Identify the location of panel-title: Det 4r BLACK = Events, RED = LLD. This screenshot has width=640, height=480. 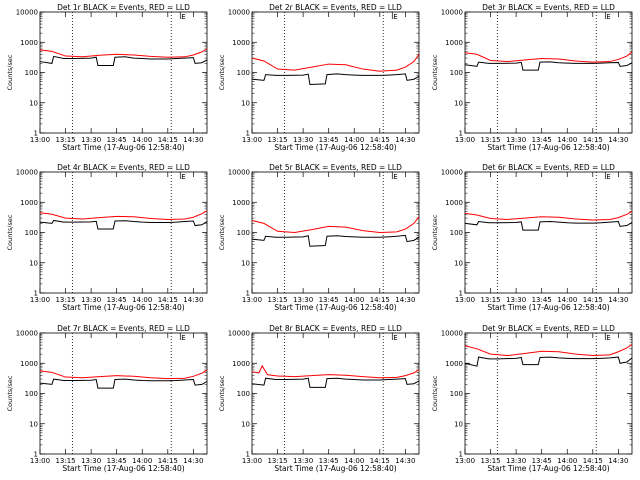
(123, 167).